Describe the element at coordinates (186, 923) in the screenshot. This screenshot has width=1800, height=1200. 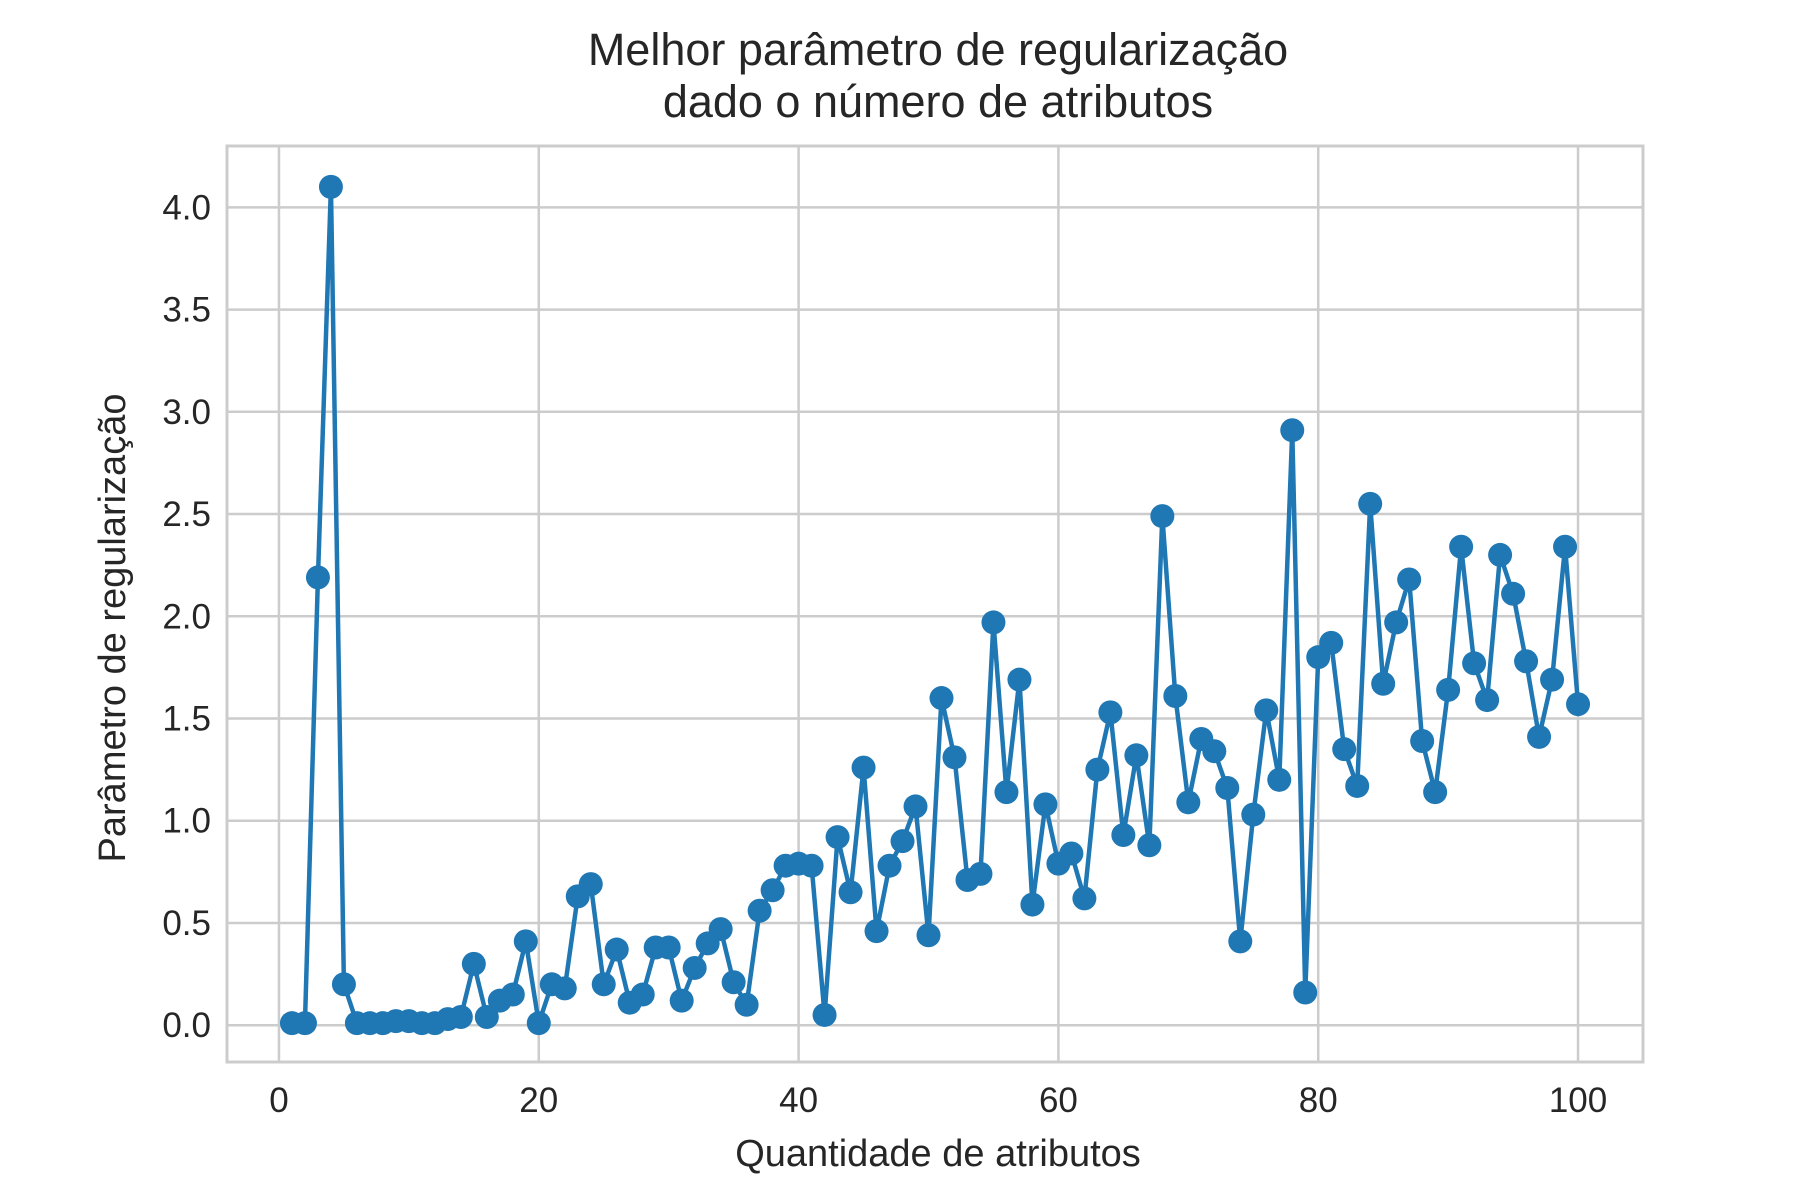
I see `y-tick-label: 0.5` at that location.